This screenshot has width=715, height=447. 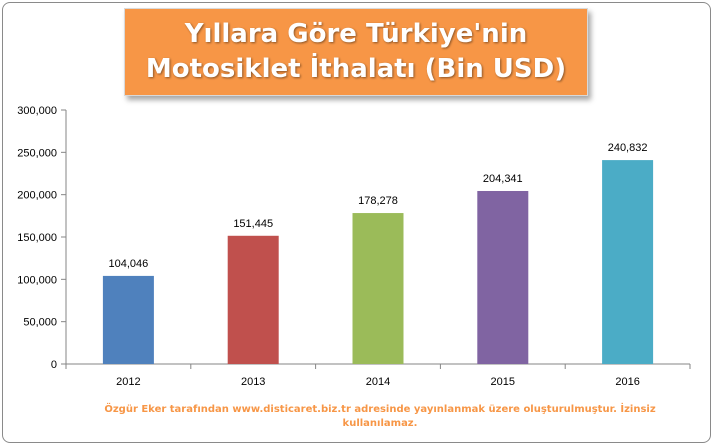 I want to click on y-tick-label: 250,000, so click(x=37, y=153).